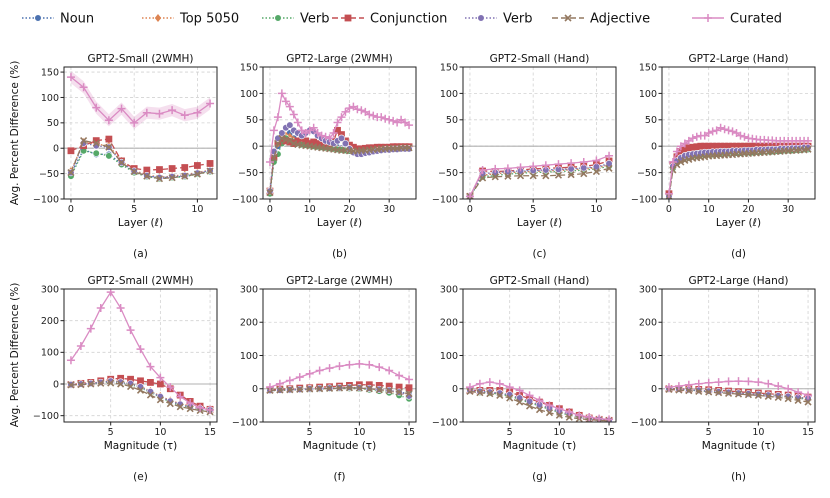  I want to click on panel-caption: (e), so click(140, 477).